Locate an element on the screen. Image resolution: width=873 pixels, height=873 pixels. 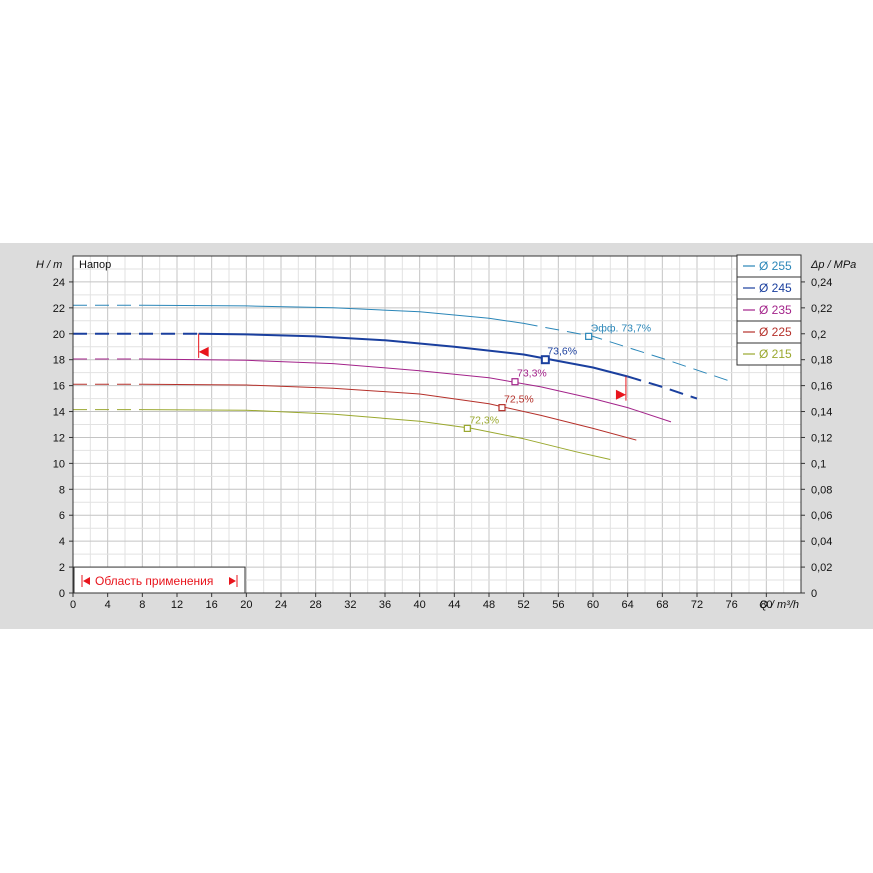
y-tick-label: 6 is located at coordinates (62, 516).